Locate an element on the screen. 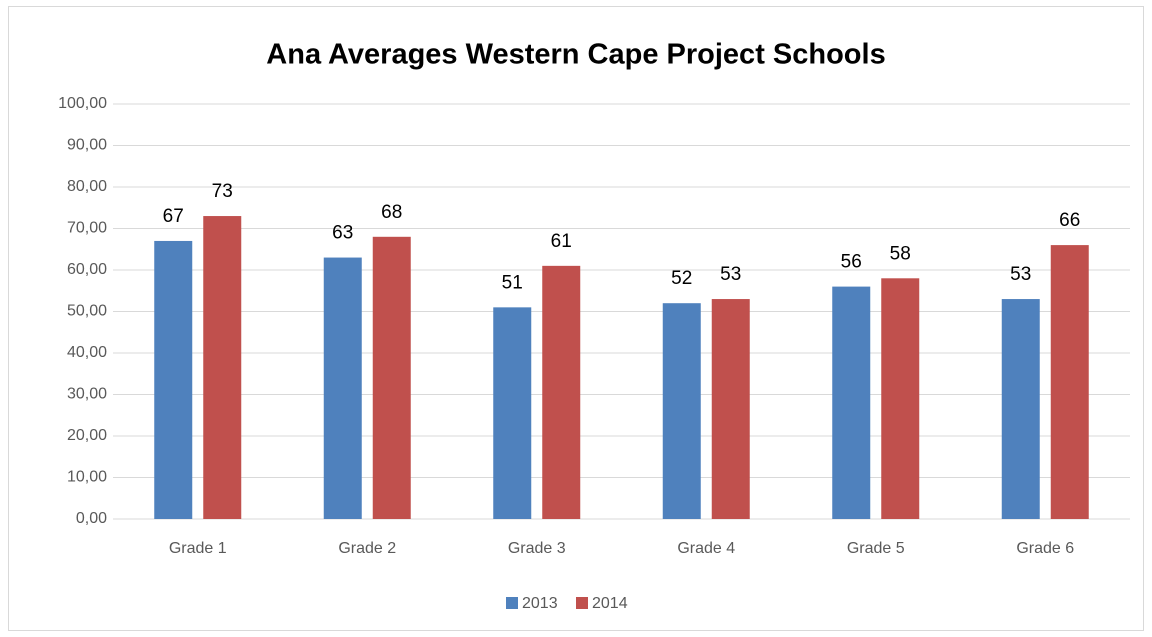  y-tick-label: 80,00 is located at coordinates (87, 186).